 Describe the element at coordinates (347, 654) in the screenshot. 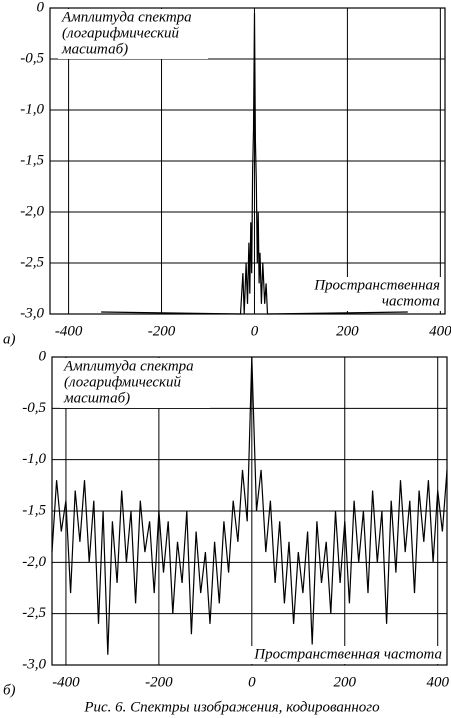

I see `x-axis-label: Пространственная частота` at that location.